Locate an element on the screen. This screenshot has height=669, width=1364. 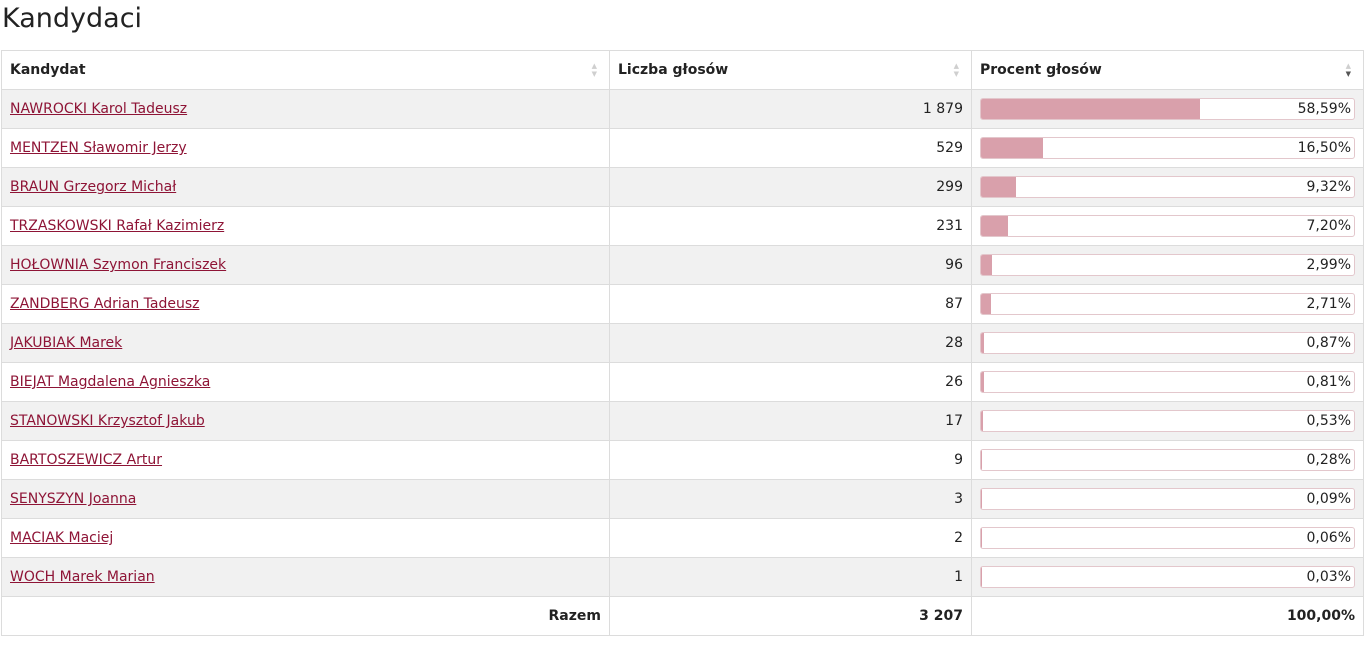
candidate-cell: BARTOSZEWICZ Artur is located at coordinates (305, 460).